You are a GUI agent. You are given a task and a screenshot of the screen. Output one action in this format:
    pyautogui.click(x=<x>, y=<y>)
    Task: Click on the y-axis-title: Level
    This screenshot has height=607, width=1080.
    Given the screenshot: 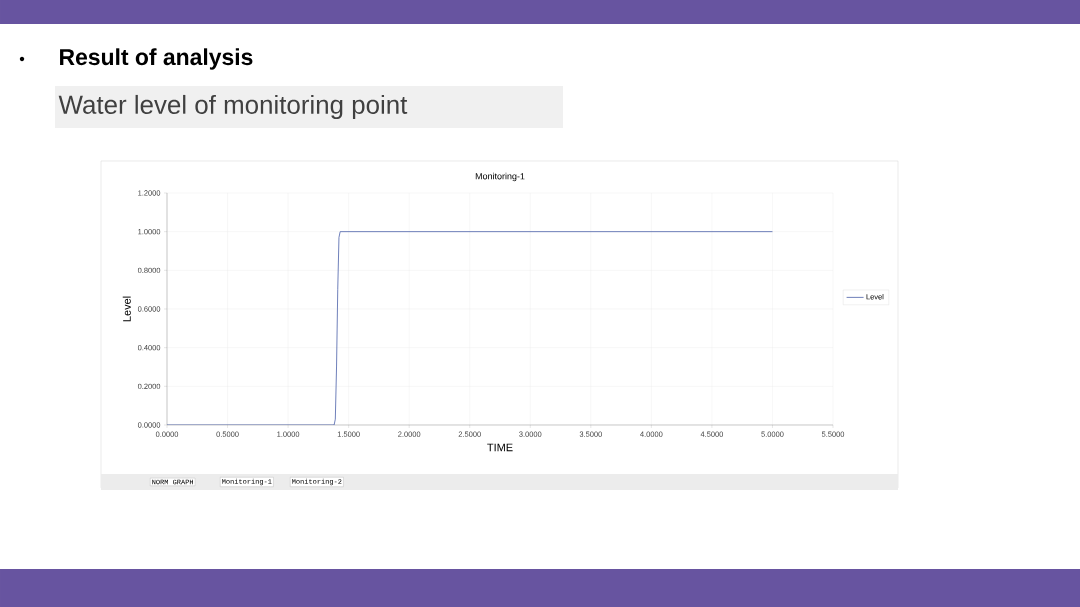 What is the action you would take?
    pyautogui.click(x=126, y=309)
    